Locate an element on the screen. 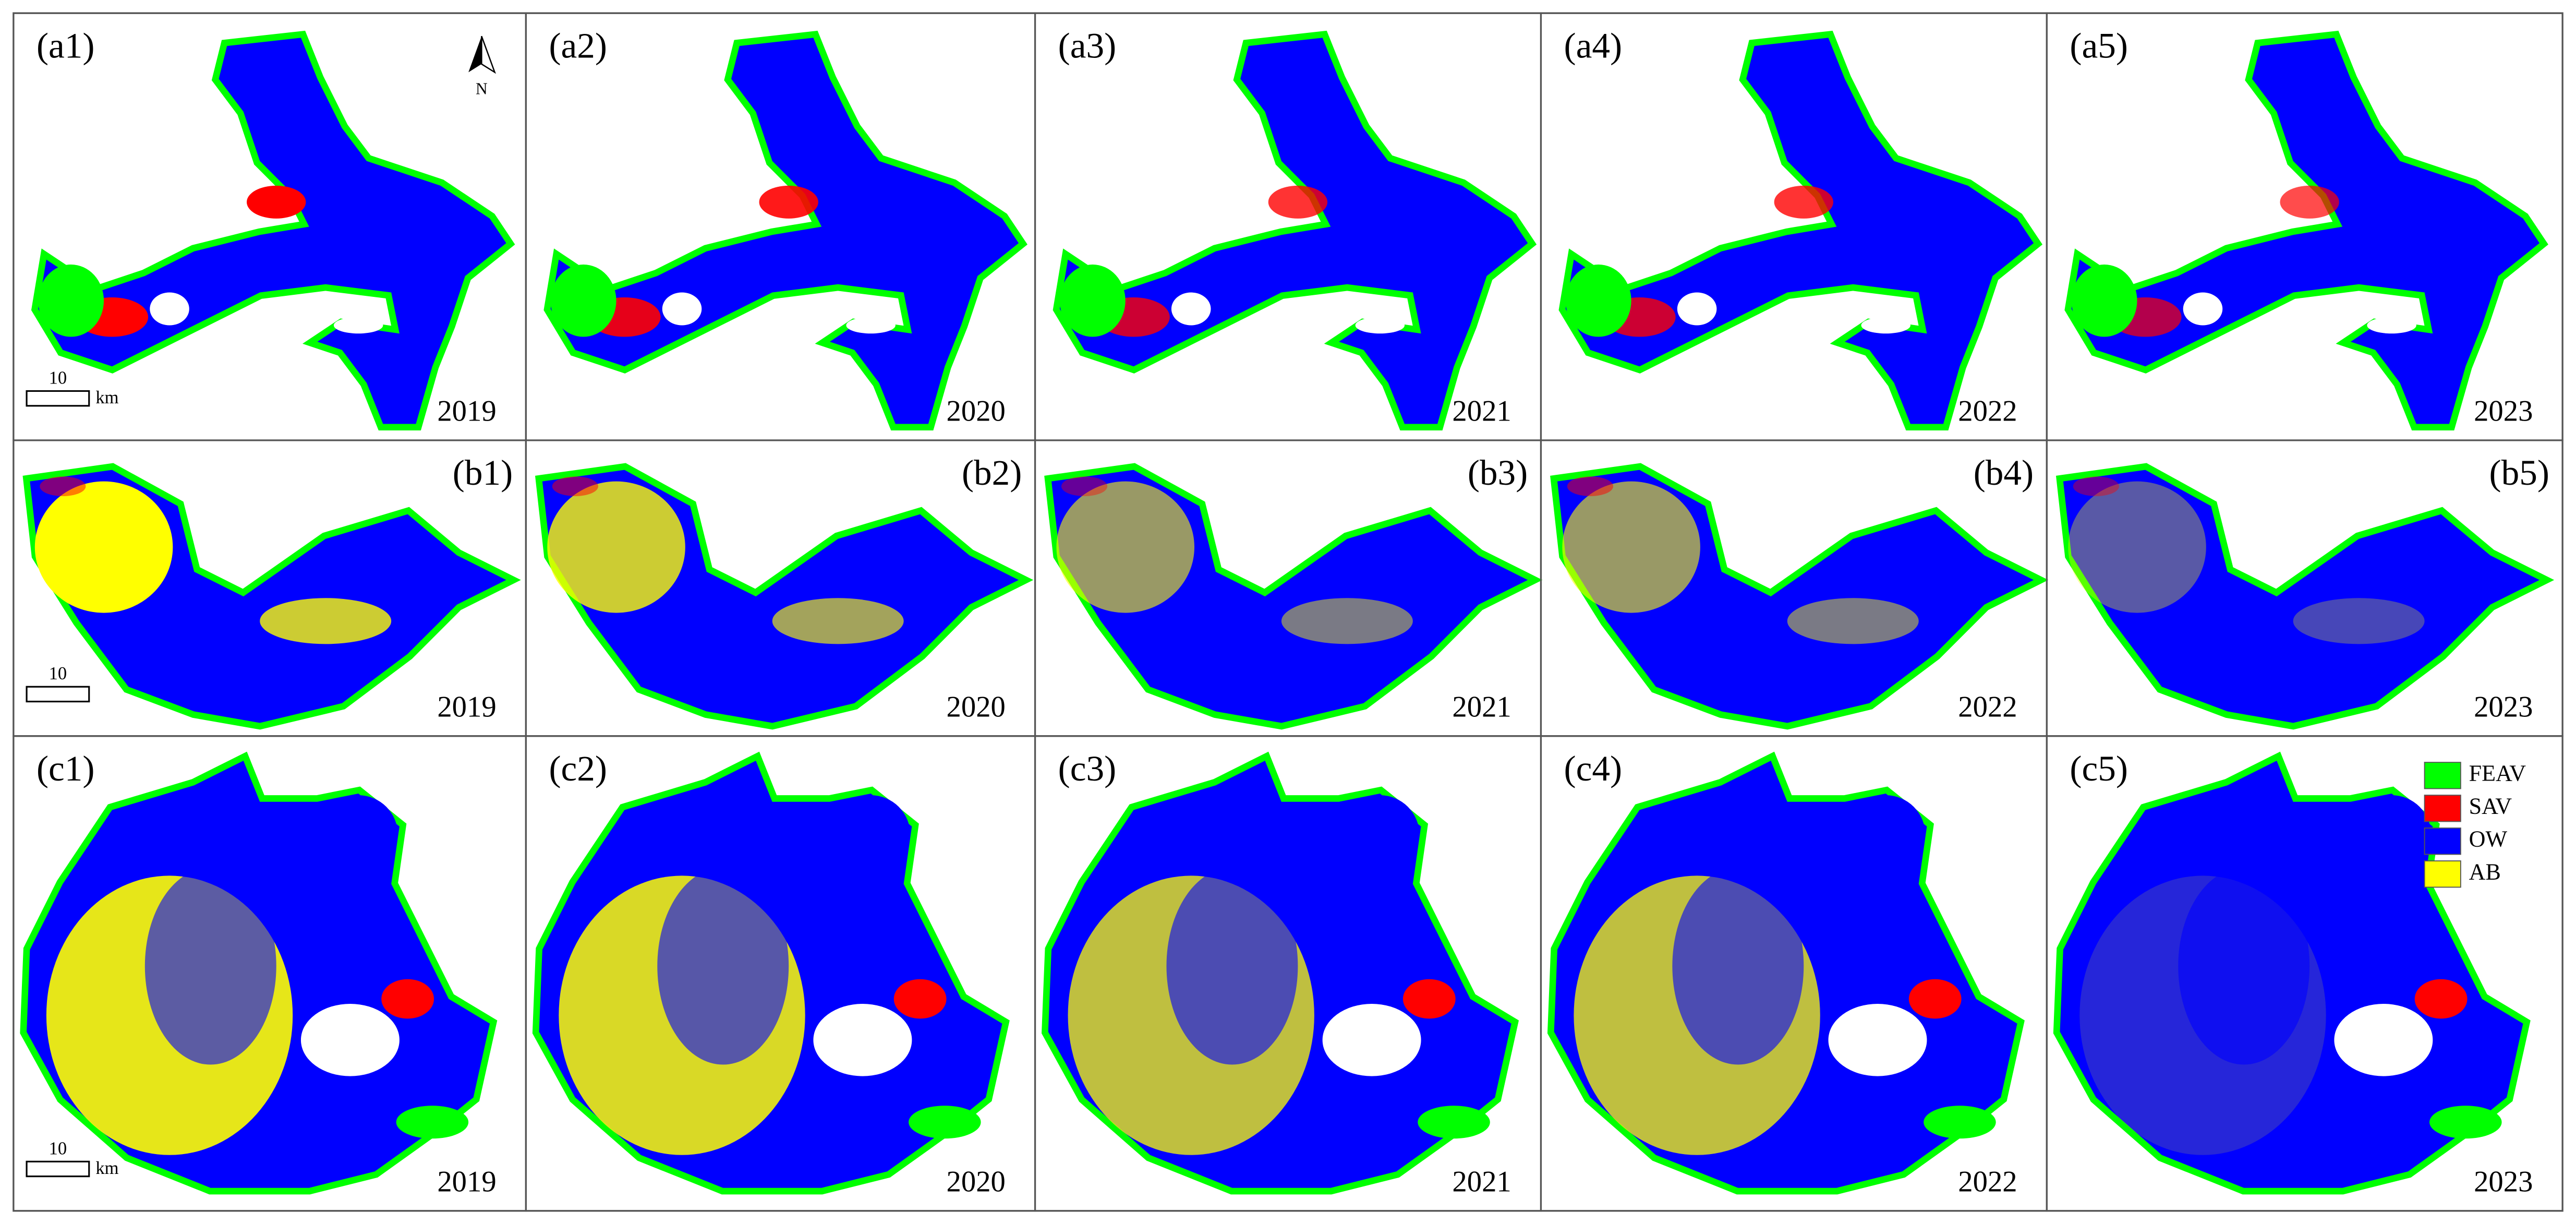 Image resolution: width=2576 pixels, height=1224 pixels. panel-label: (b4) is located at coordinates (2004, 472).